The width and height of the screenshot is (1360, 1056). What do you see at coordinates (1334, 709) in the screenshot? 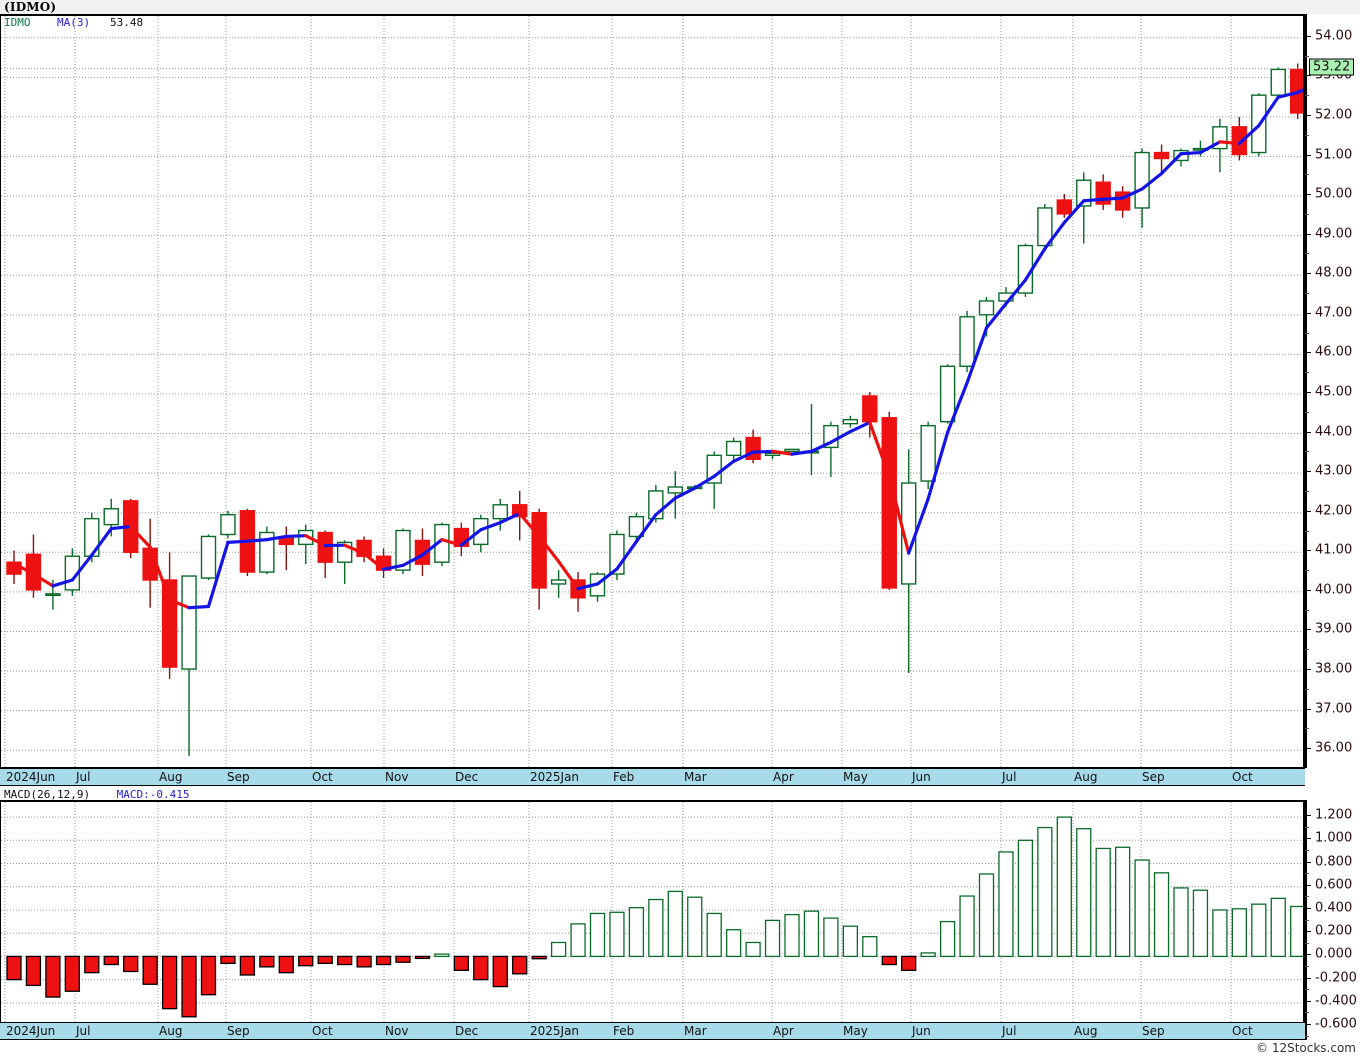
I see `price-axis-label: 37.00` at bounding box center [1334, 709].